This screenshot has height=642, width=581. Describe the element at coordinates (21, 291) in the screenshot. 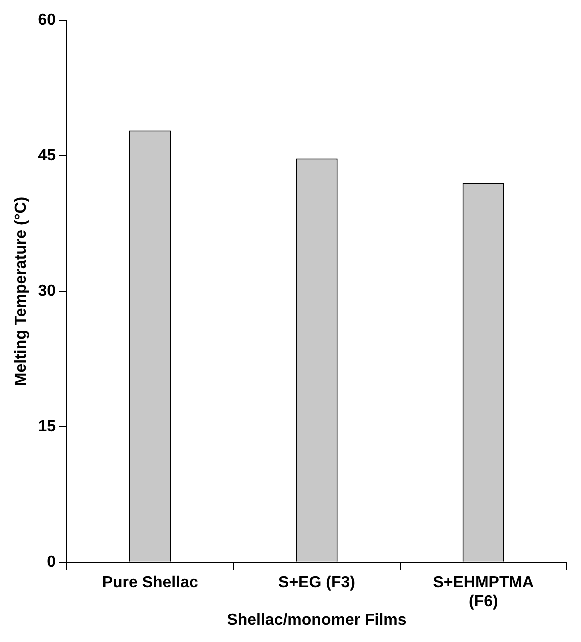

I see `y-axis-title: Melting Temperature (°C)` at that location.